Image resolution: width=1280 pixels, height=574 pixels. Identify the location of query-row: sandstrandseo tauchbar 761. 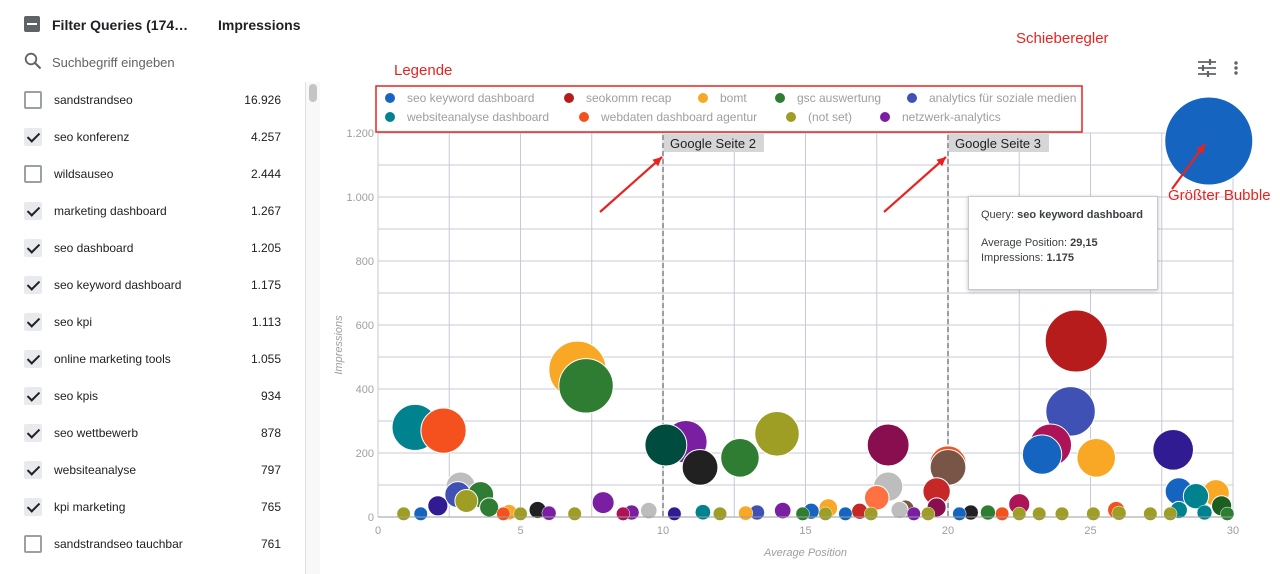
(152, 544).